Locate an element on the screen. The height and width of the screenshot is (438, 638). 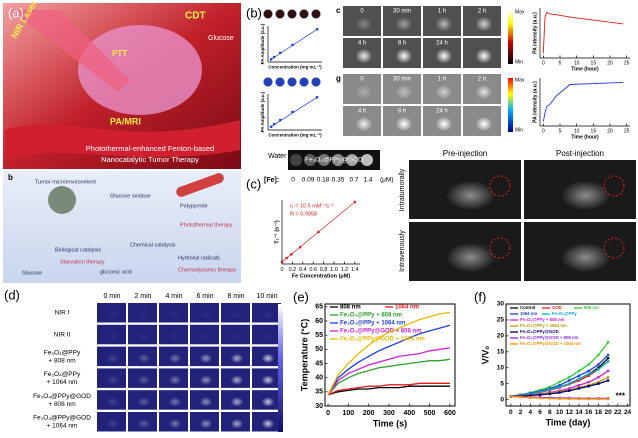
illus-text: CDT is located at coordinates (195, 16).